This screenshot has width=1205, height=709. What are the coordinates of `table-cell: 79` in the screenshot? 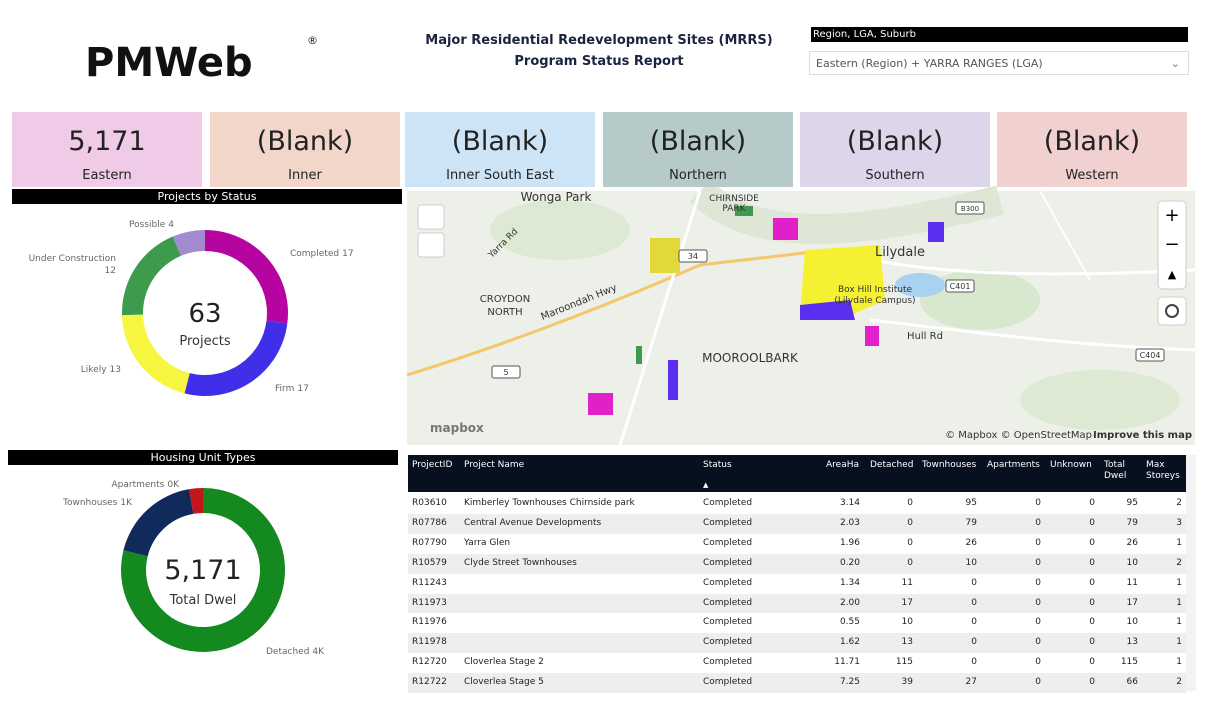 It's located at (971, 522).